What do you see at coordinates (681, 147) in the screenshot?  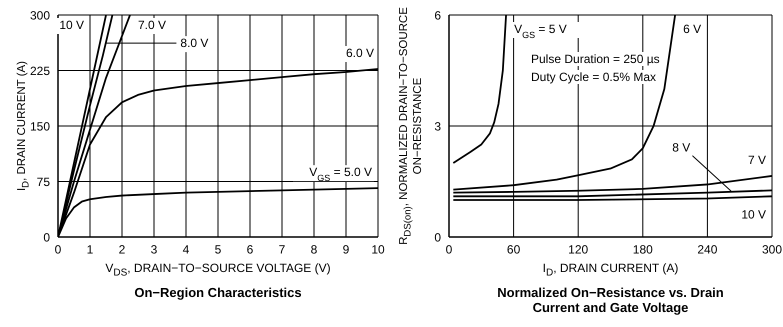 I see `text: 8 V` at bounding box center [681, 147].